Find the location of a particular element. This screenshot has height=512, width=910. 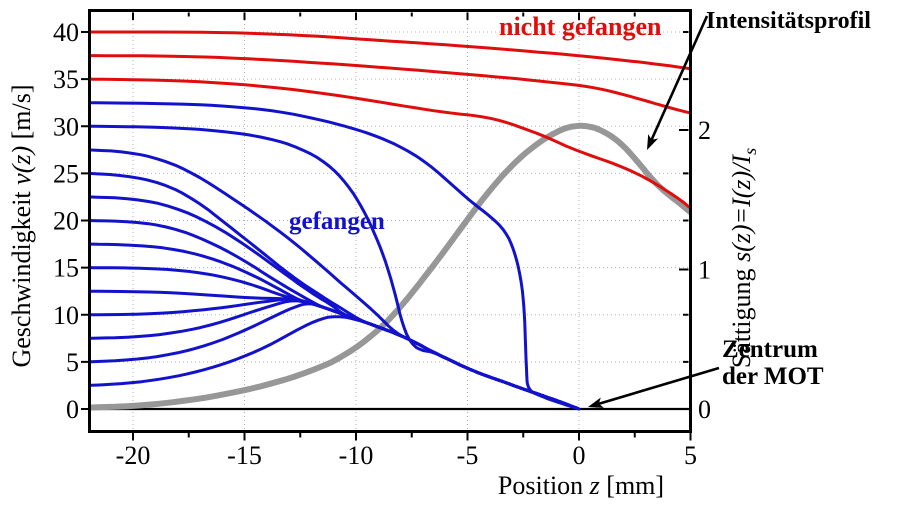

x-axis-label: Position z [mm] is located at coordinates (581, 486).